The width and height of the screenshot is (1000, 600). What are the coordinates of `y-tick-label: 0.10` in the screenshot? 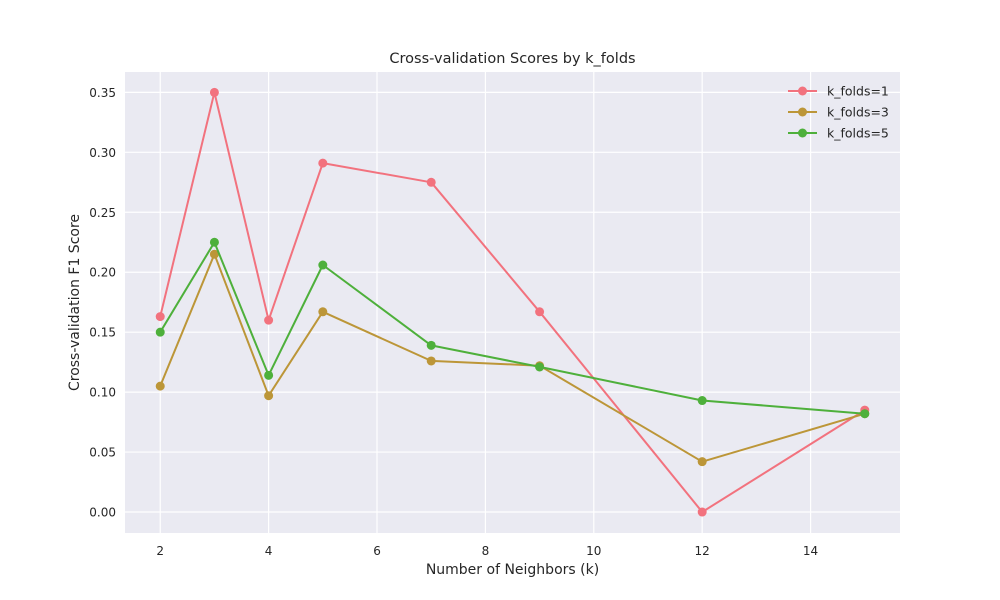 It's located at (102, 393).